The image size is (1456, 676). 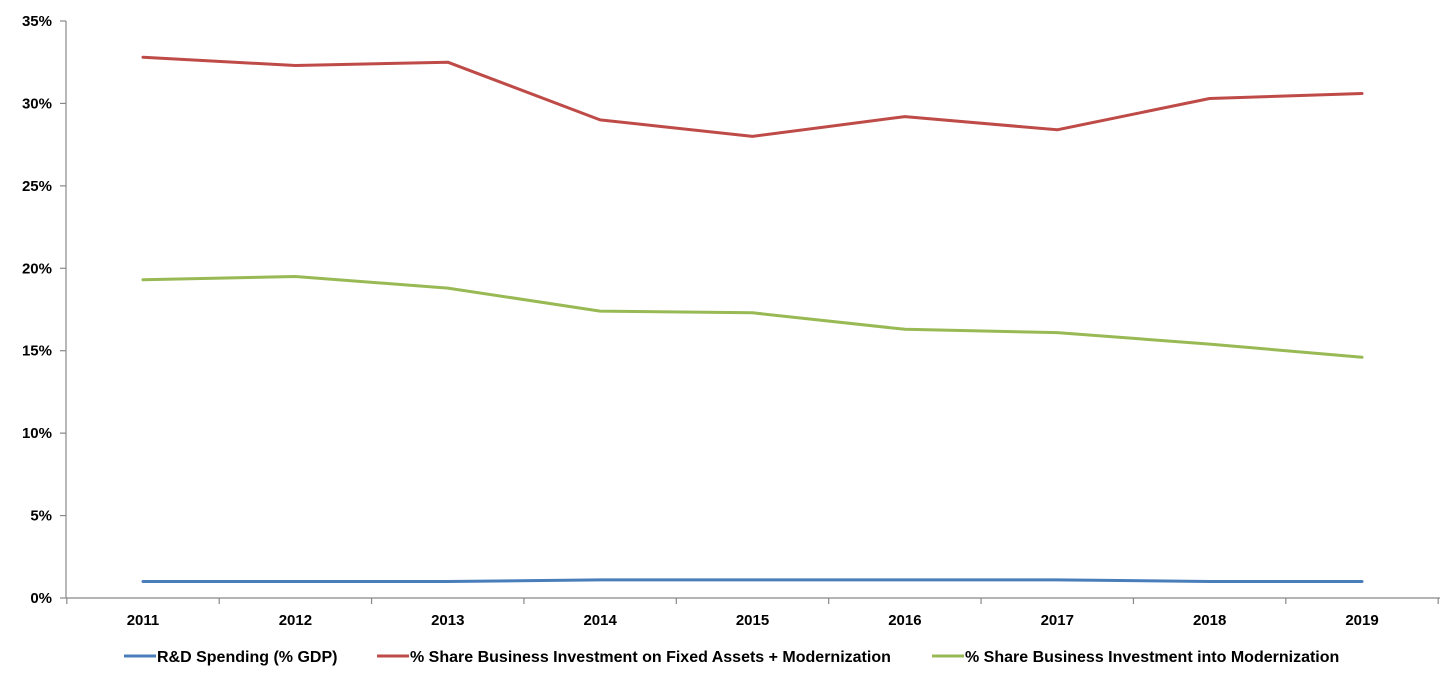 I want to click on x-tick-label: 2014, so click(x=600, y=620).